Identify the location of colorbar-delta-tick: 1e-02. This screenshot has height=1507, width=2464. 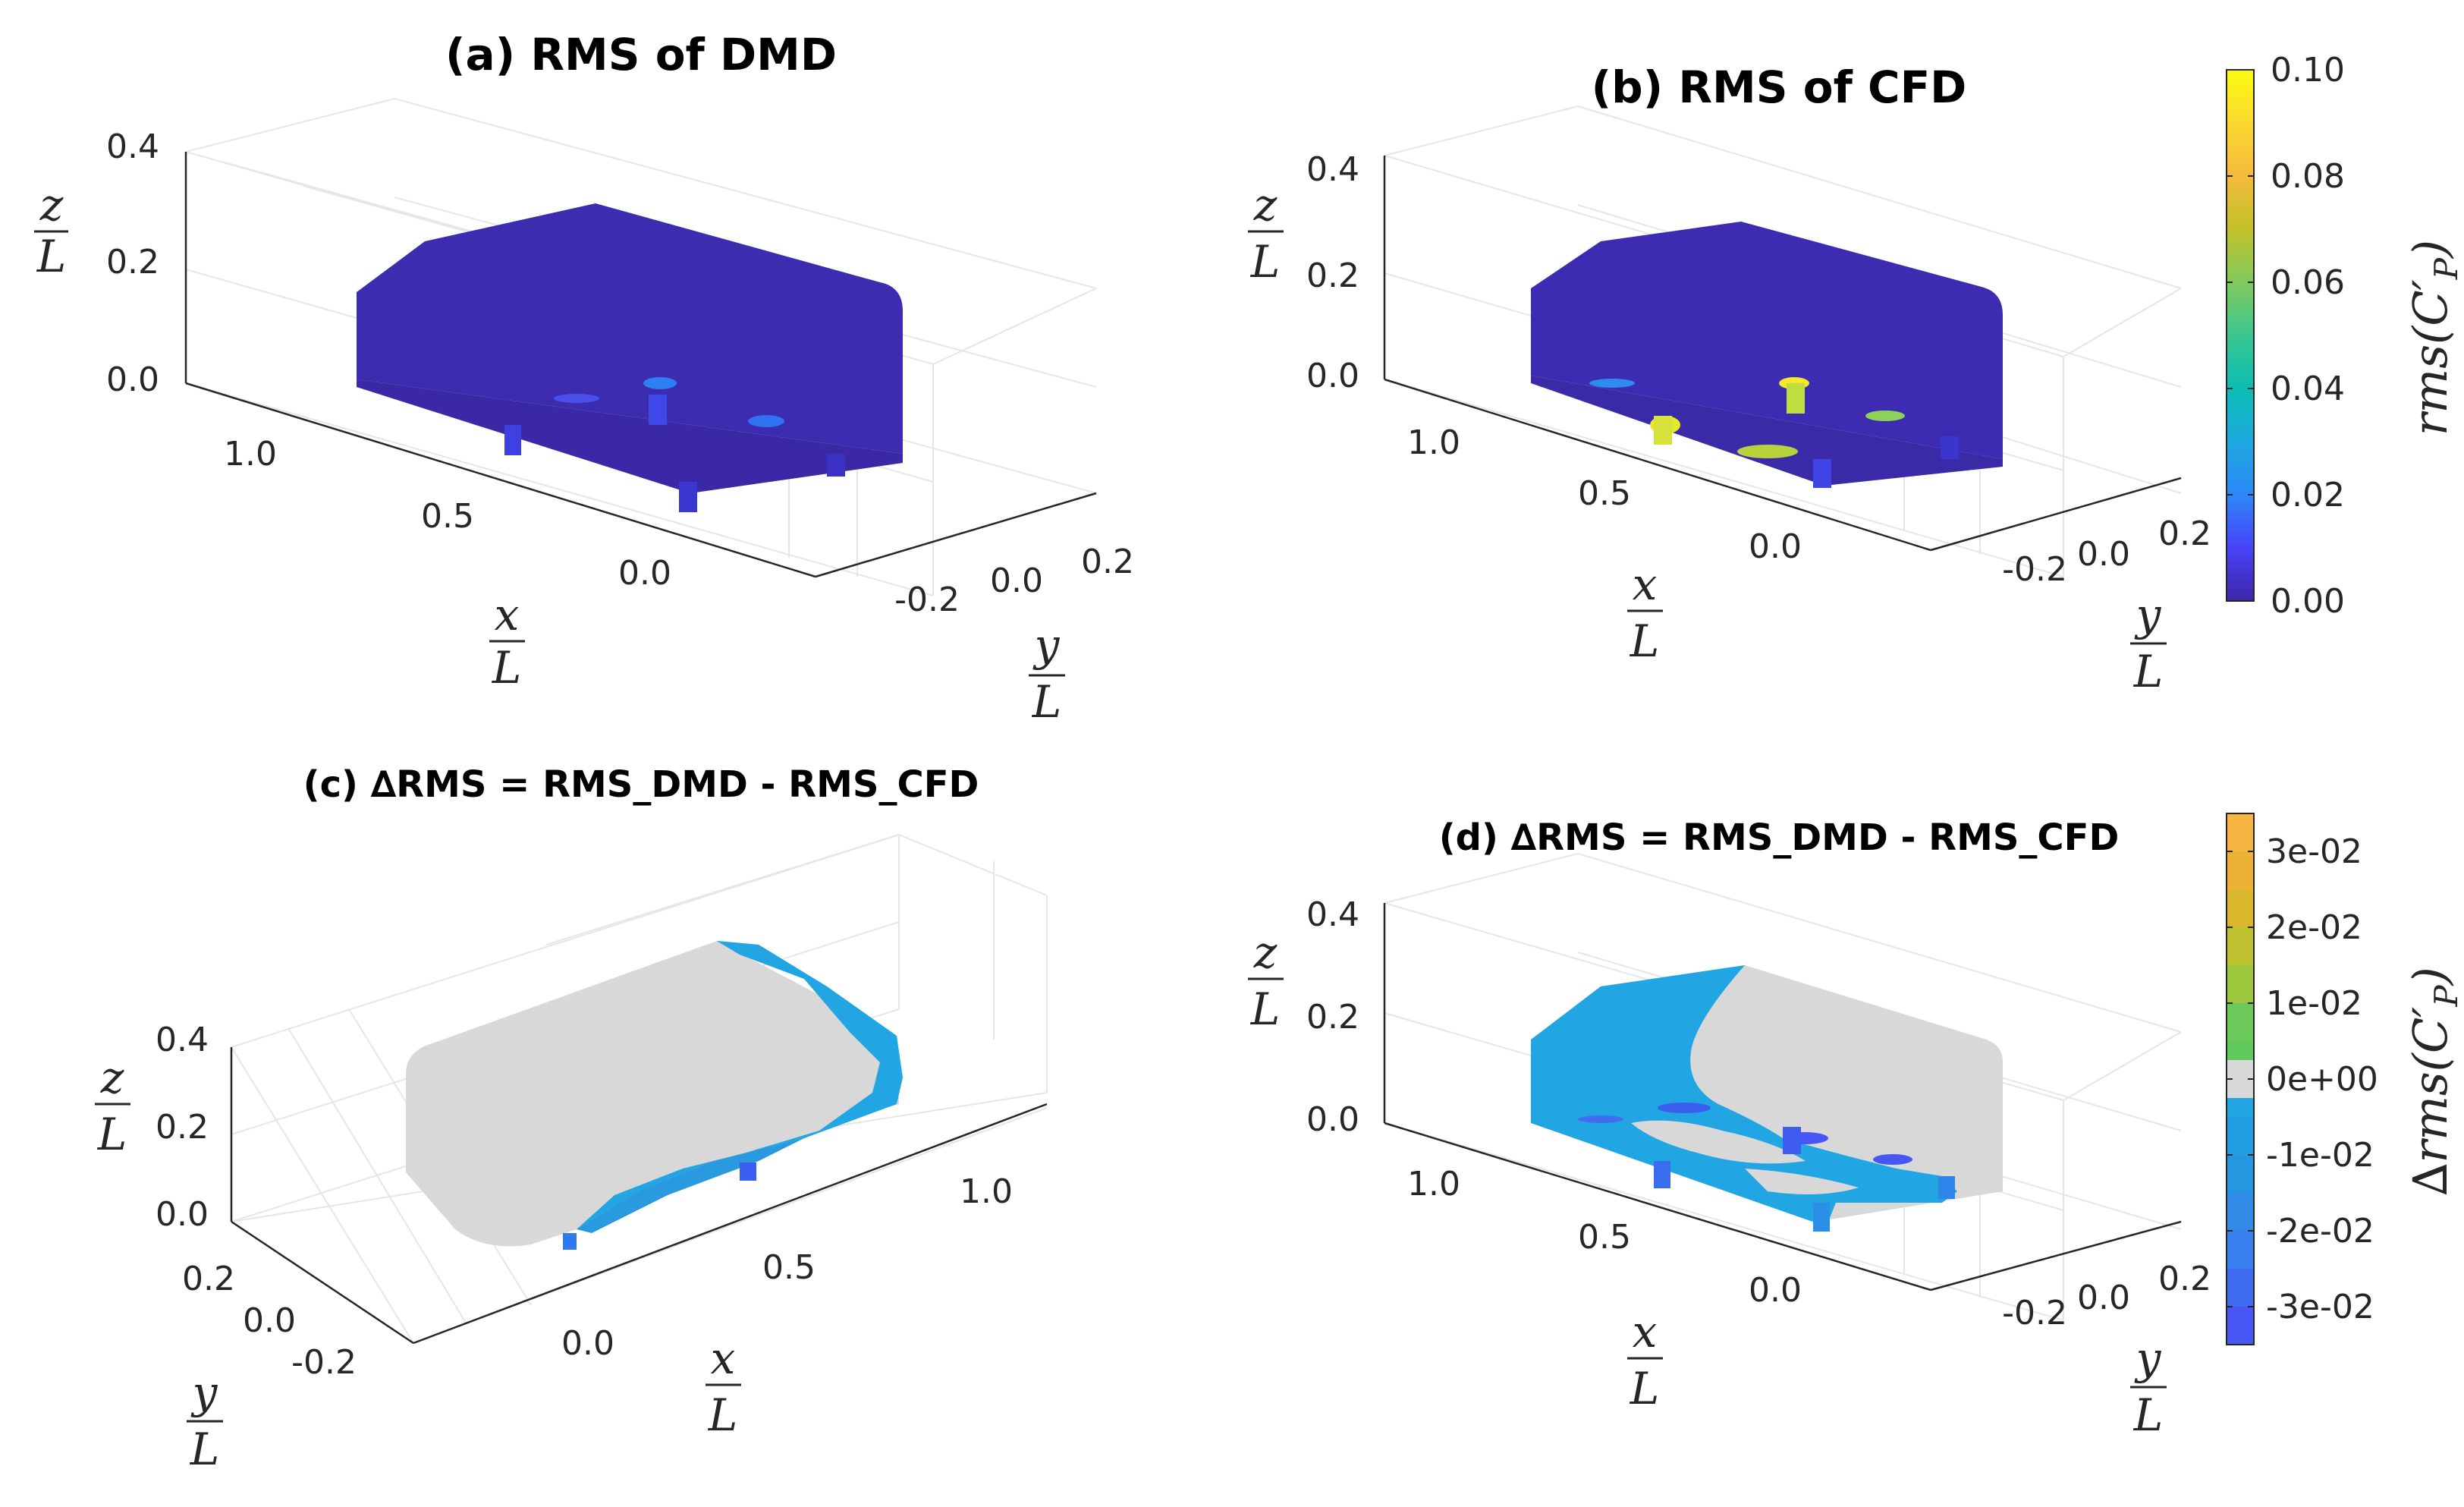
(2314, 1004).